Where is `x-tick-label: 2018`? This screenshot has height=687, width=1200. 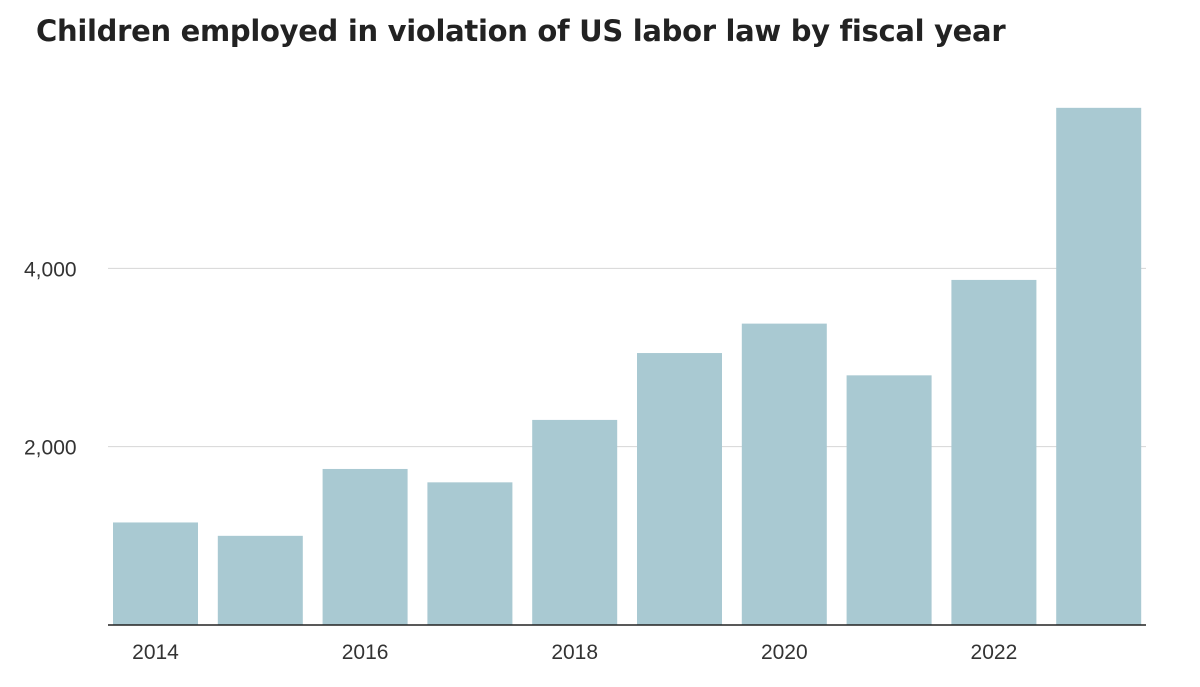 x-tick-label: 2018 is located at coordinates (574, 652).